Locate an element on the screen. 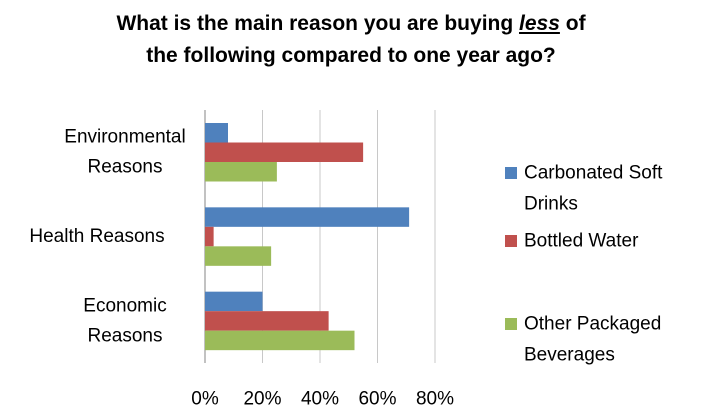  x-tick-labels: 0% 20% 40% 60% 80% is located at coordinates (322, 399).